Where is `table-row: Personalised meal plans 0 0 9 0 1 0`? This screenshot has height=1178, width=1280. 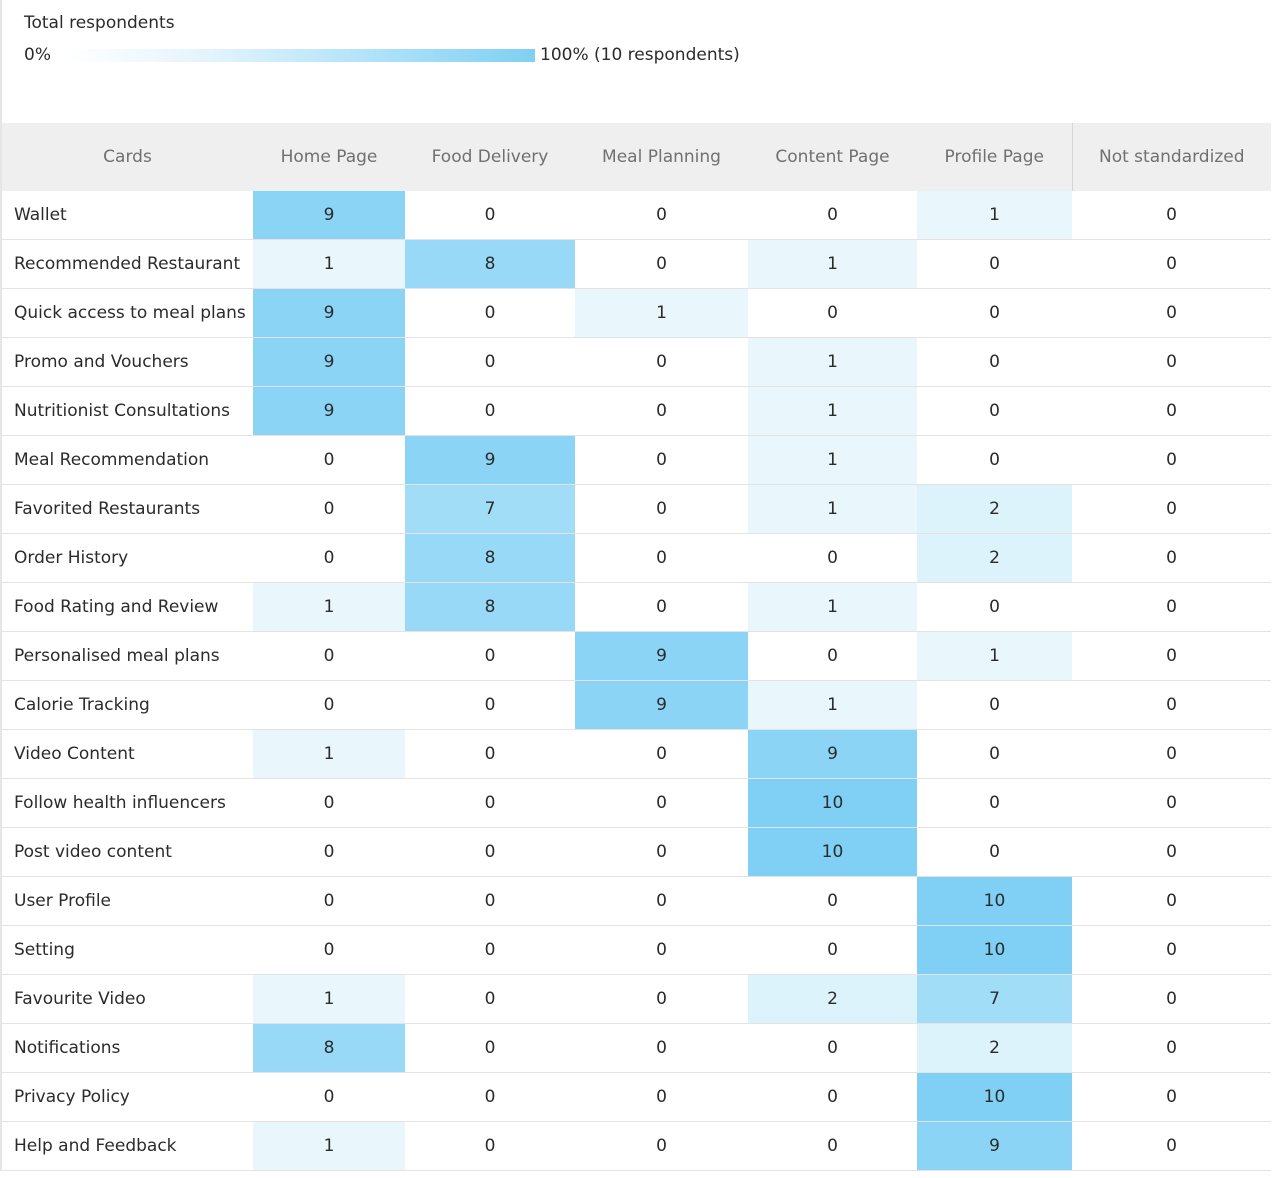
table-row: Personalised meal plans 0 0 9 0 1 0 is located at coordinates (635, 656).